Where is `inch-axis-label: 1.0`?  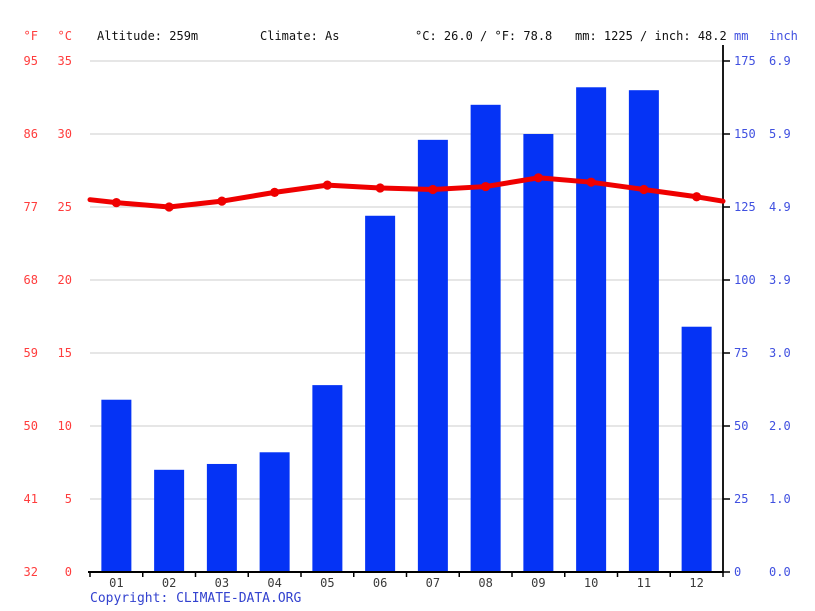
inch-axis-label: 1.0 is located at coordinates (780, 498).